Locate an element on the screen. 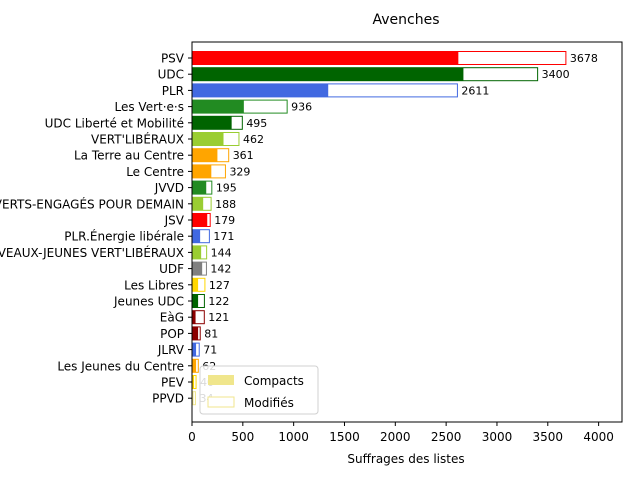  y-tick-label: POP is located at coordinates (172, 334).